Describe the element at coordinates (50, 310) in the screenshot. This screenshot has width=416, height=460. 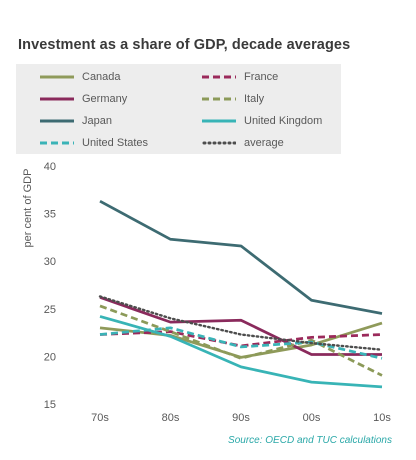
I see `y-tick-label: 25` at that location.